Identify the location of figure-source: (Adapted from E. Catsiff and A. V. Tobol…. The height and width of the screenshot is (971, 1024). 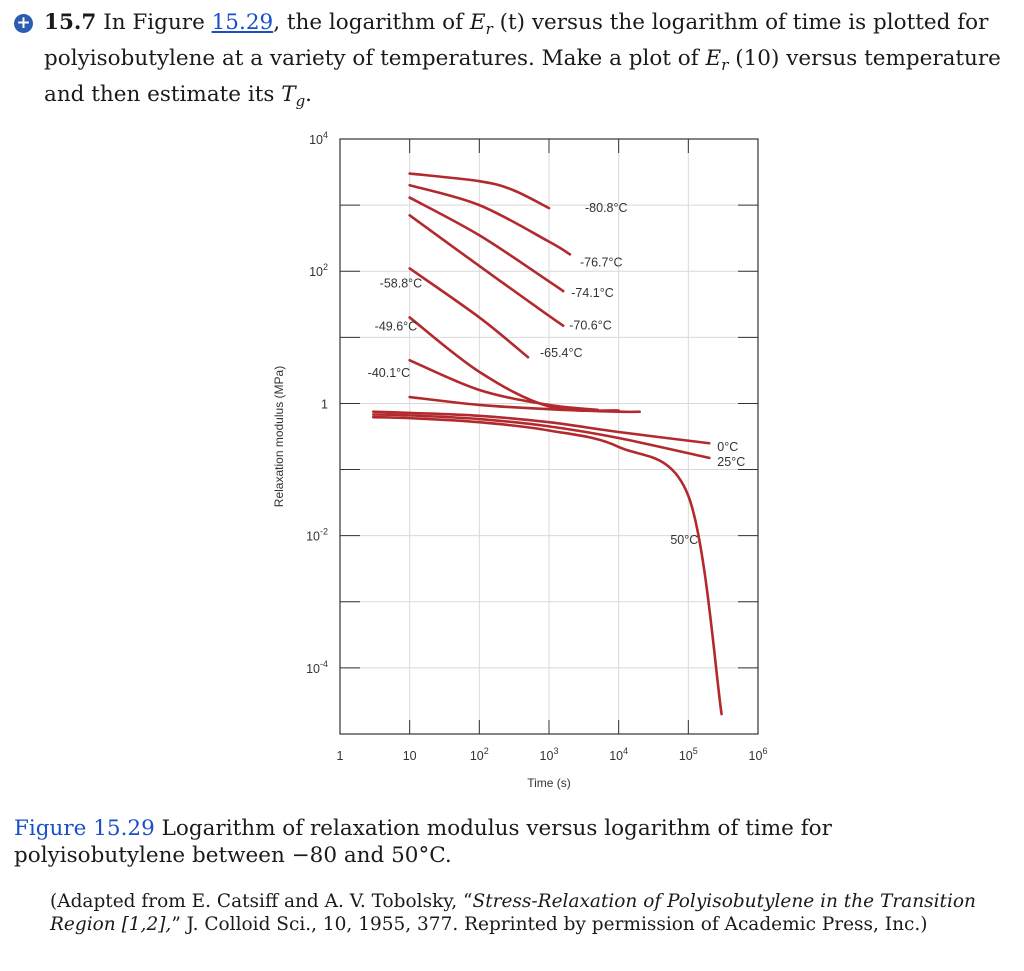
(530, 913).